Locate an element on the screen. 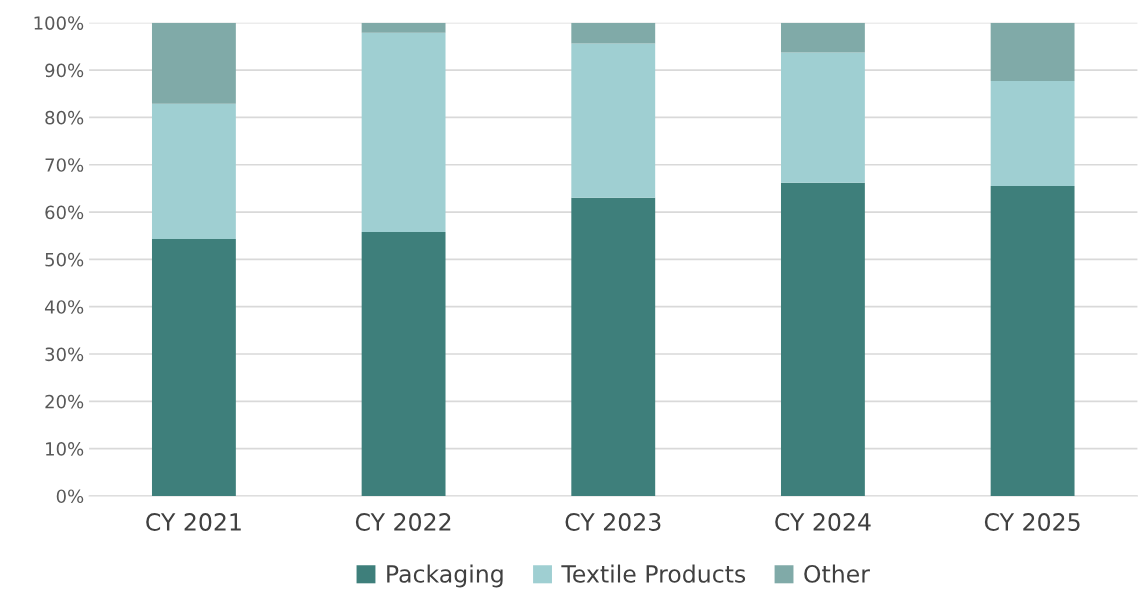  x-tick-label: CY 2023 is located at coordinates (613, 522).